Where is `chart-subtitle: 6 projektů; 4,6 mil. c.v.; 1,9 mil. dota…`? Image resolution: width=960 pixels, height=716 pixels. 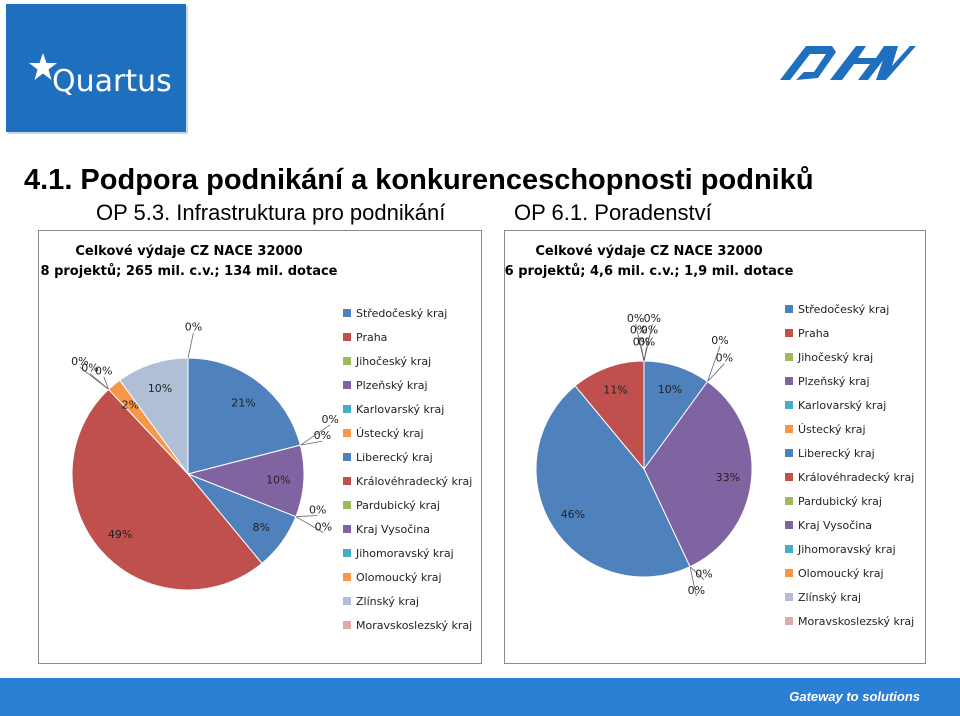 chart-subtitle: 6 projektů; 4,6 mil. c.v.; 1,9 mil. dota… is located at coordinates (649, 271).